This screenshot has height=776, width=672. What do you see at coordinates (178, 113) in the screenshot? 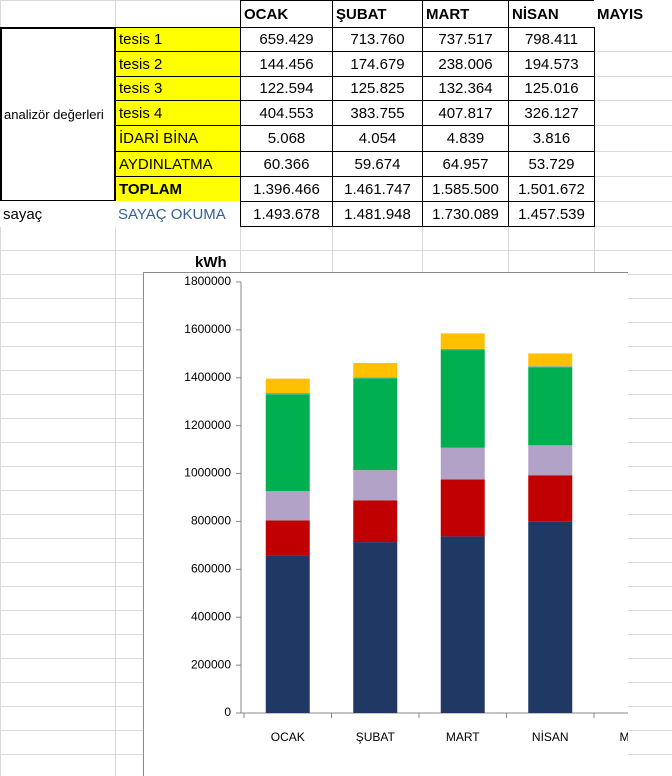
I see `row-label: tesis 4` at bounding box center [178, 113].